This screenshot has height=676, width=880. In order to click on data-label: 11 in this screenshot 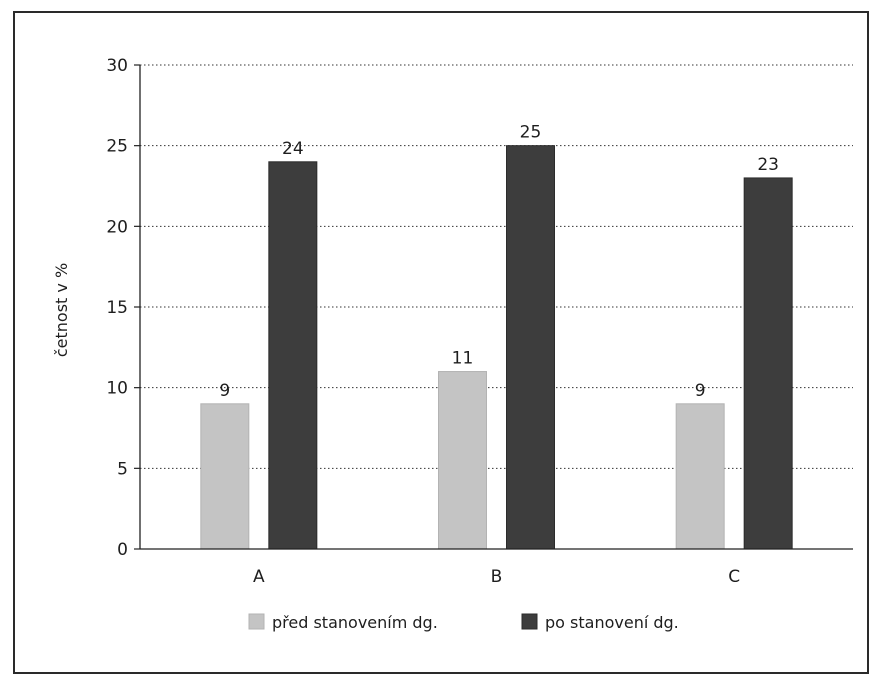, I will do `click(463, 359)`.